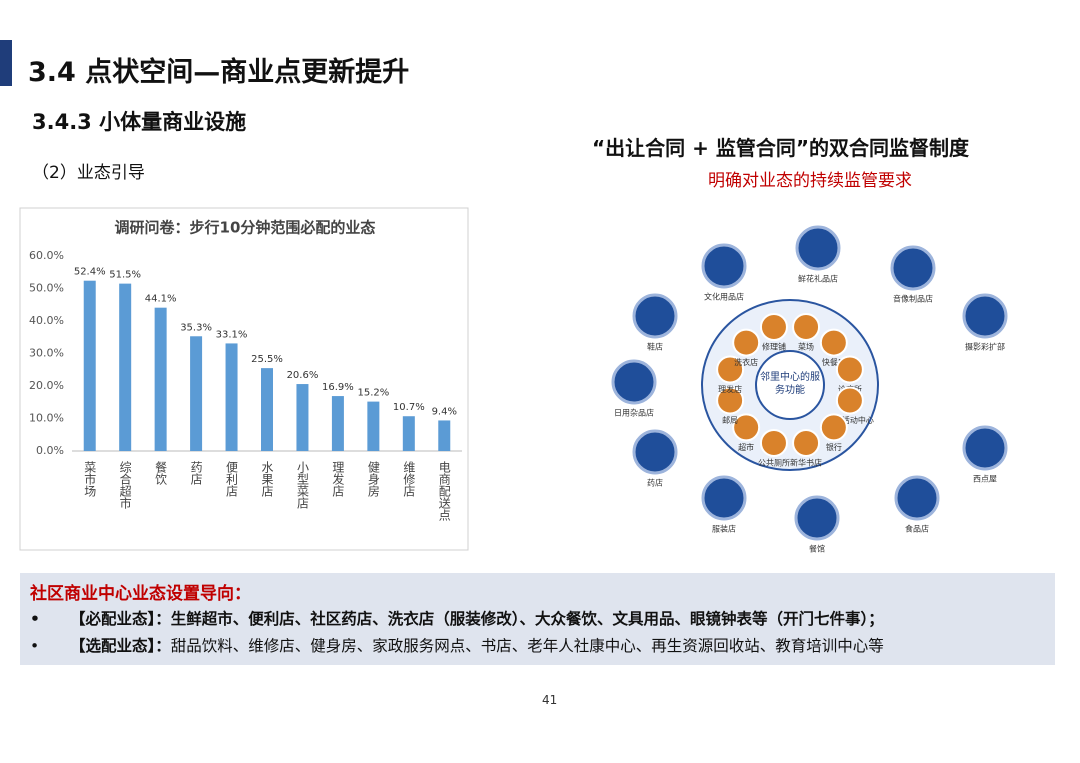 This screenshot has height=763, width=1080. What do you see at coordinates (219, 72) in the screenshot?
I see `slide-title: 3.4 点状空间—商业点更新提升` at bounding box center [219, 72].